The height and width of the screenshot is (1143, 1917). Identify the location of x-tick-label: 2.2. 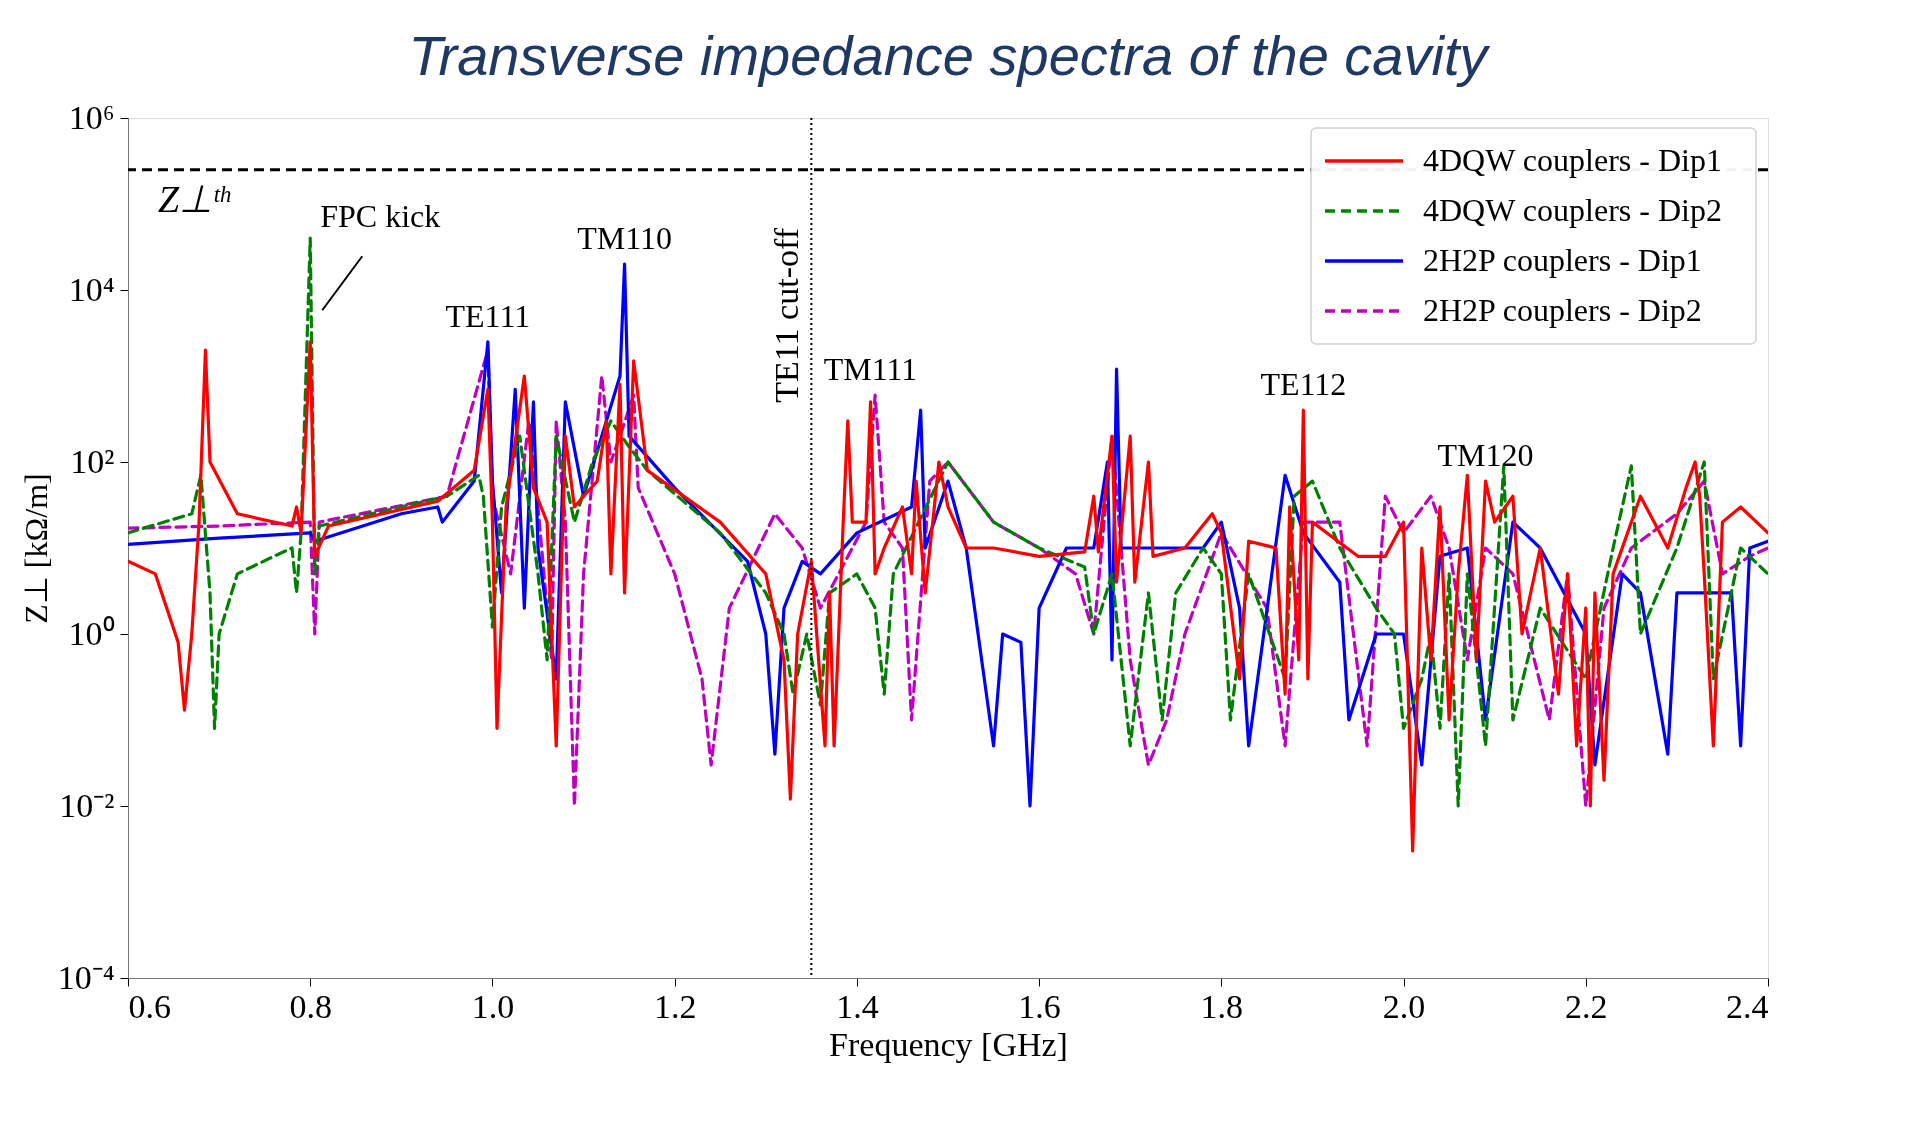
(1586, 1006).